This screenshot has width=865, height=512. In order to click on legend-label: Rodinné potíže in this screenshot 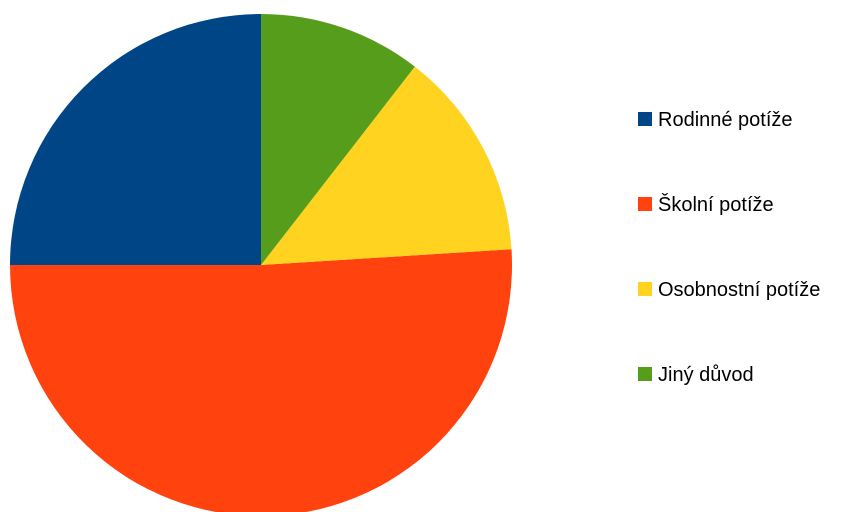, I will do `click(725, 120)`.